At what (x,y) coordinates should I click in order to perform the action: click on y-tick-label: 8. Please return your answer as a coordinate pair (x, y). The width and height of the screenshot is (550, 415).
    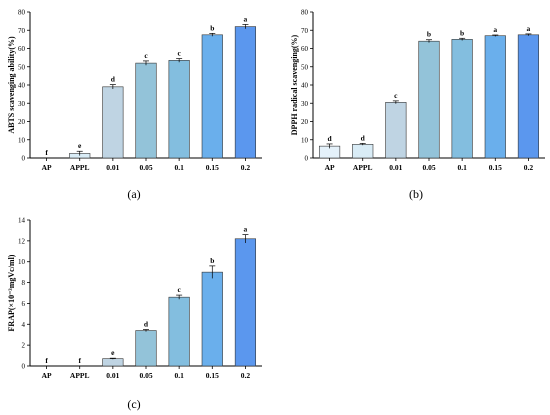
    Looking at the image, I should click on (24, 283).